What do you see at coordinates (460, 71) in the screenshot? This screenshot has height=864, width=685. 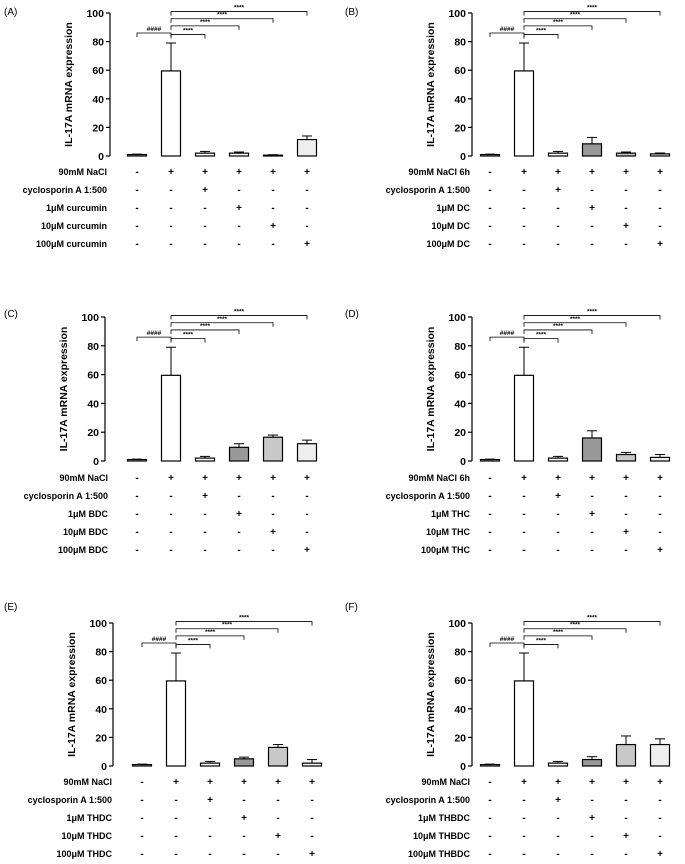 I see `y-tick-label: 60` at bounding box center [460, 71].